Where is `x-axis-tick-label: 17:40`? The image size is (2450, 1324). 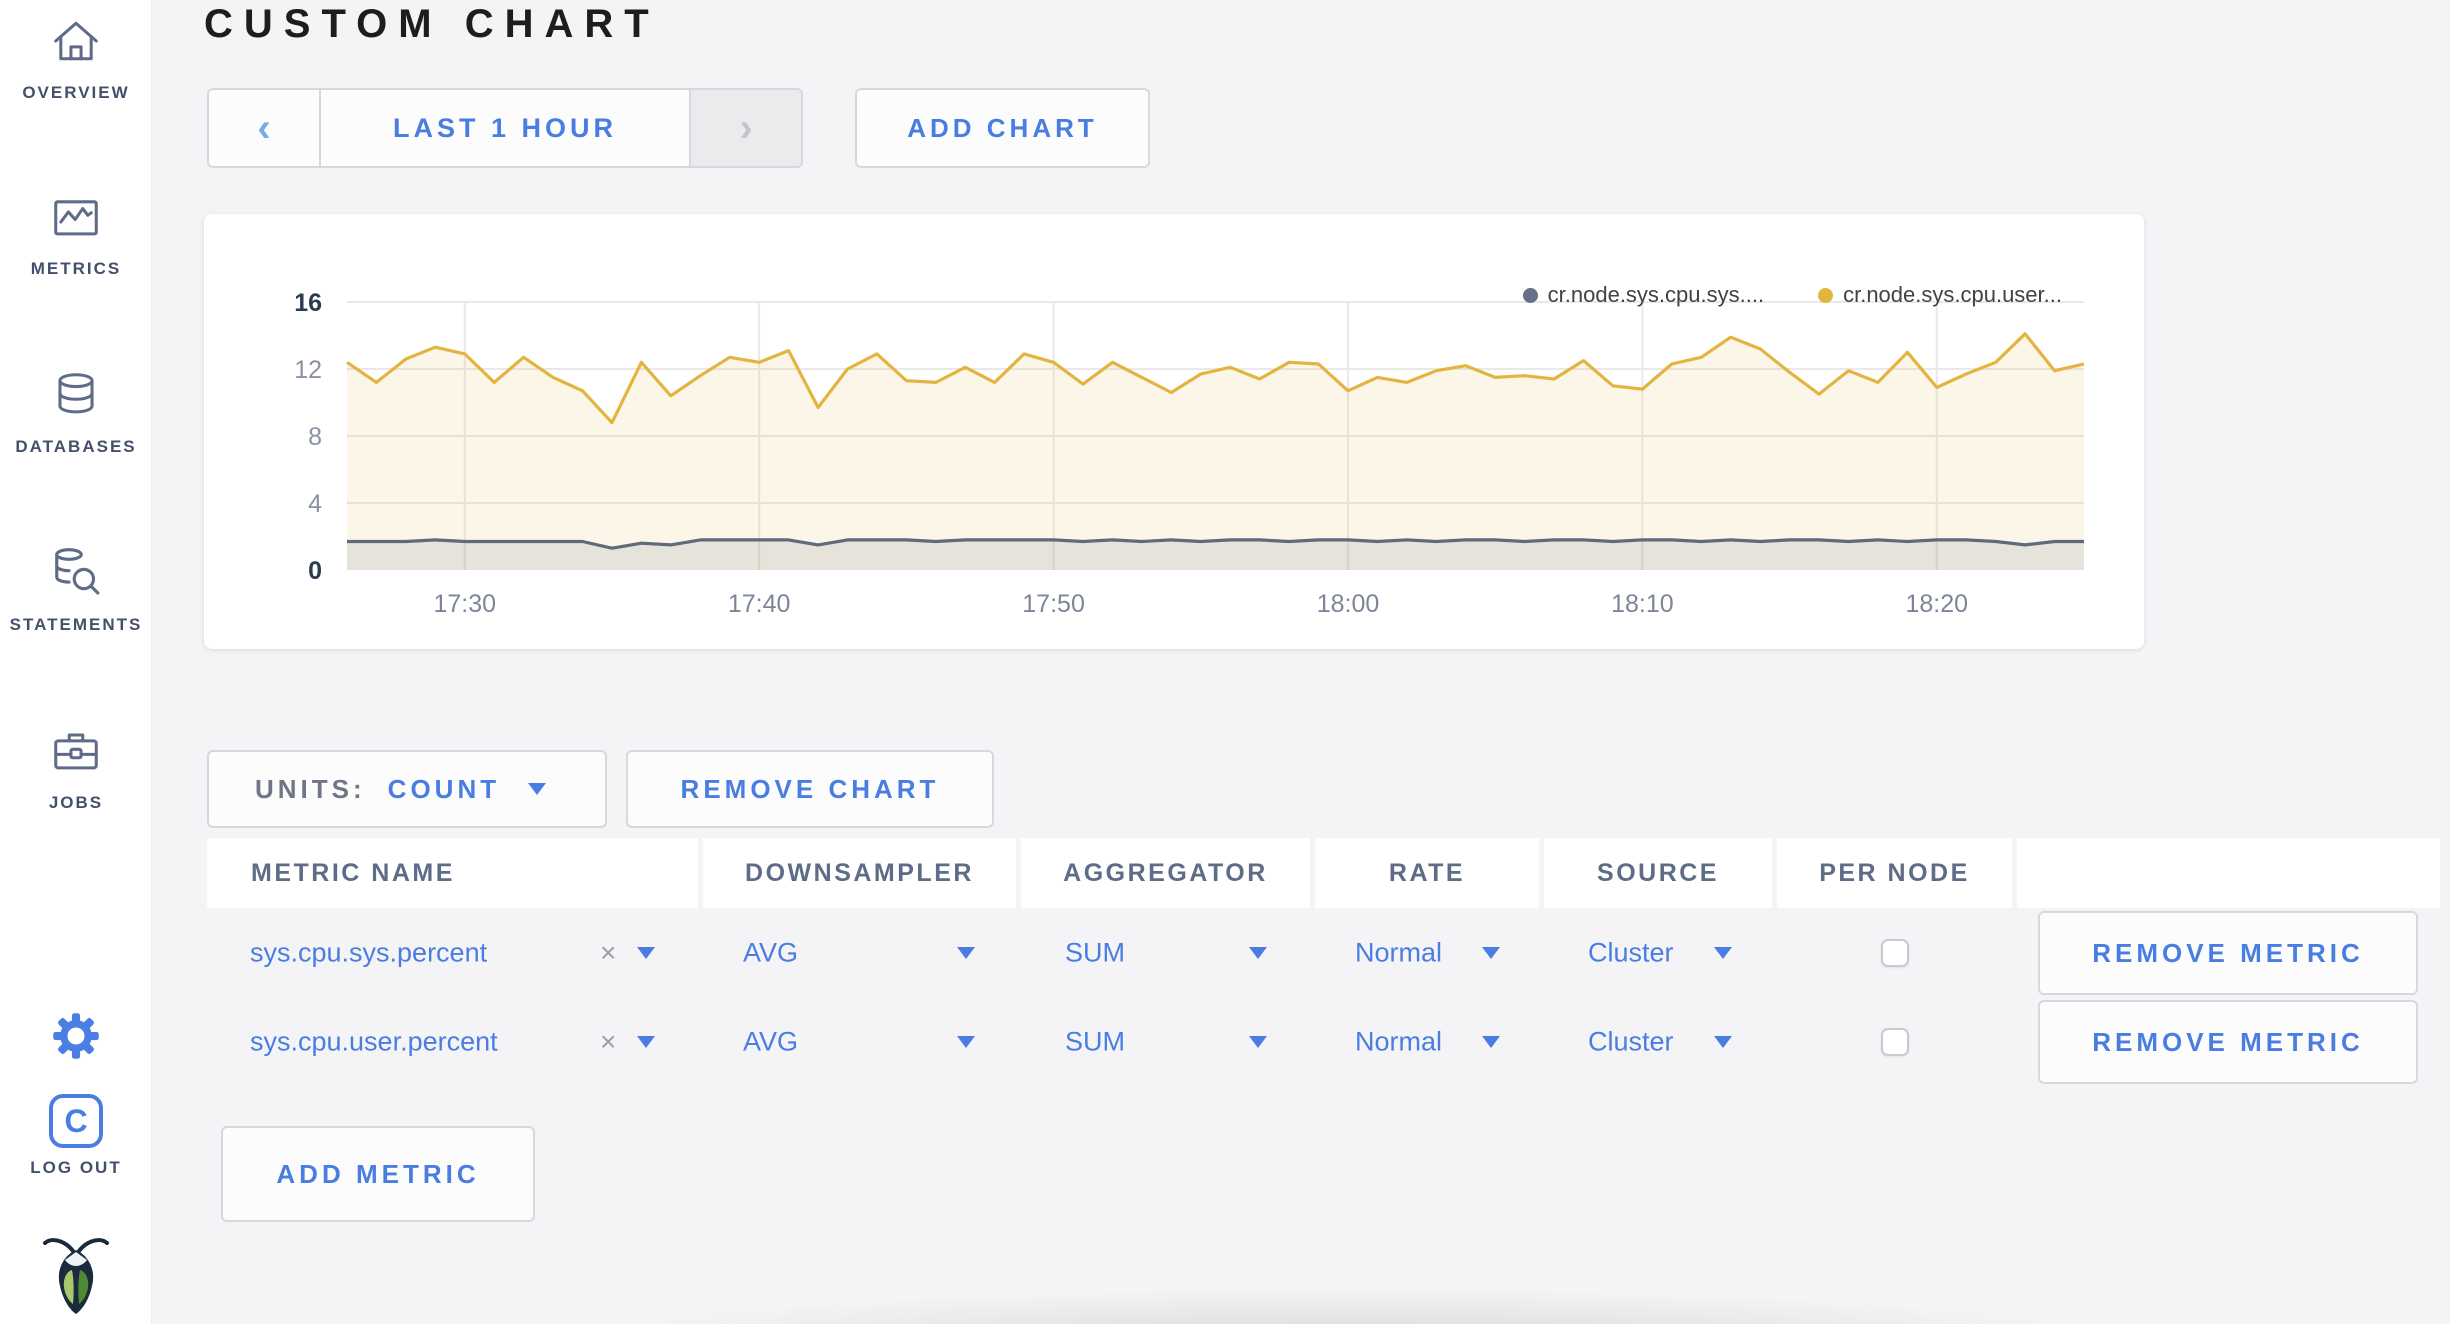 x-axis-tick-label: 17:40 is located at coordinates (759, 604).